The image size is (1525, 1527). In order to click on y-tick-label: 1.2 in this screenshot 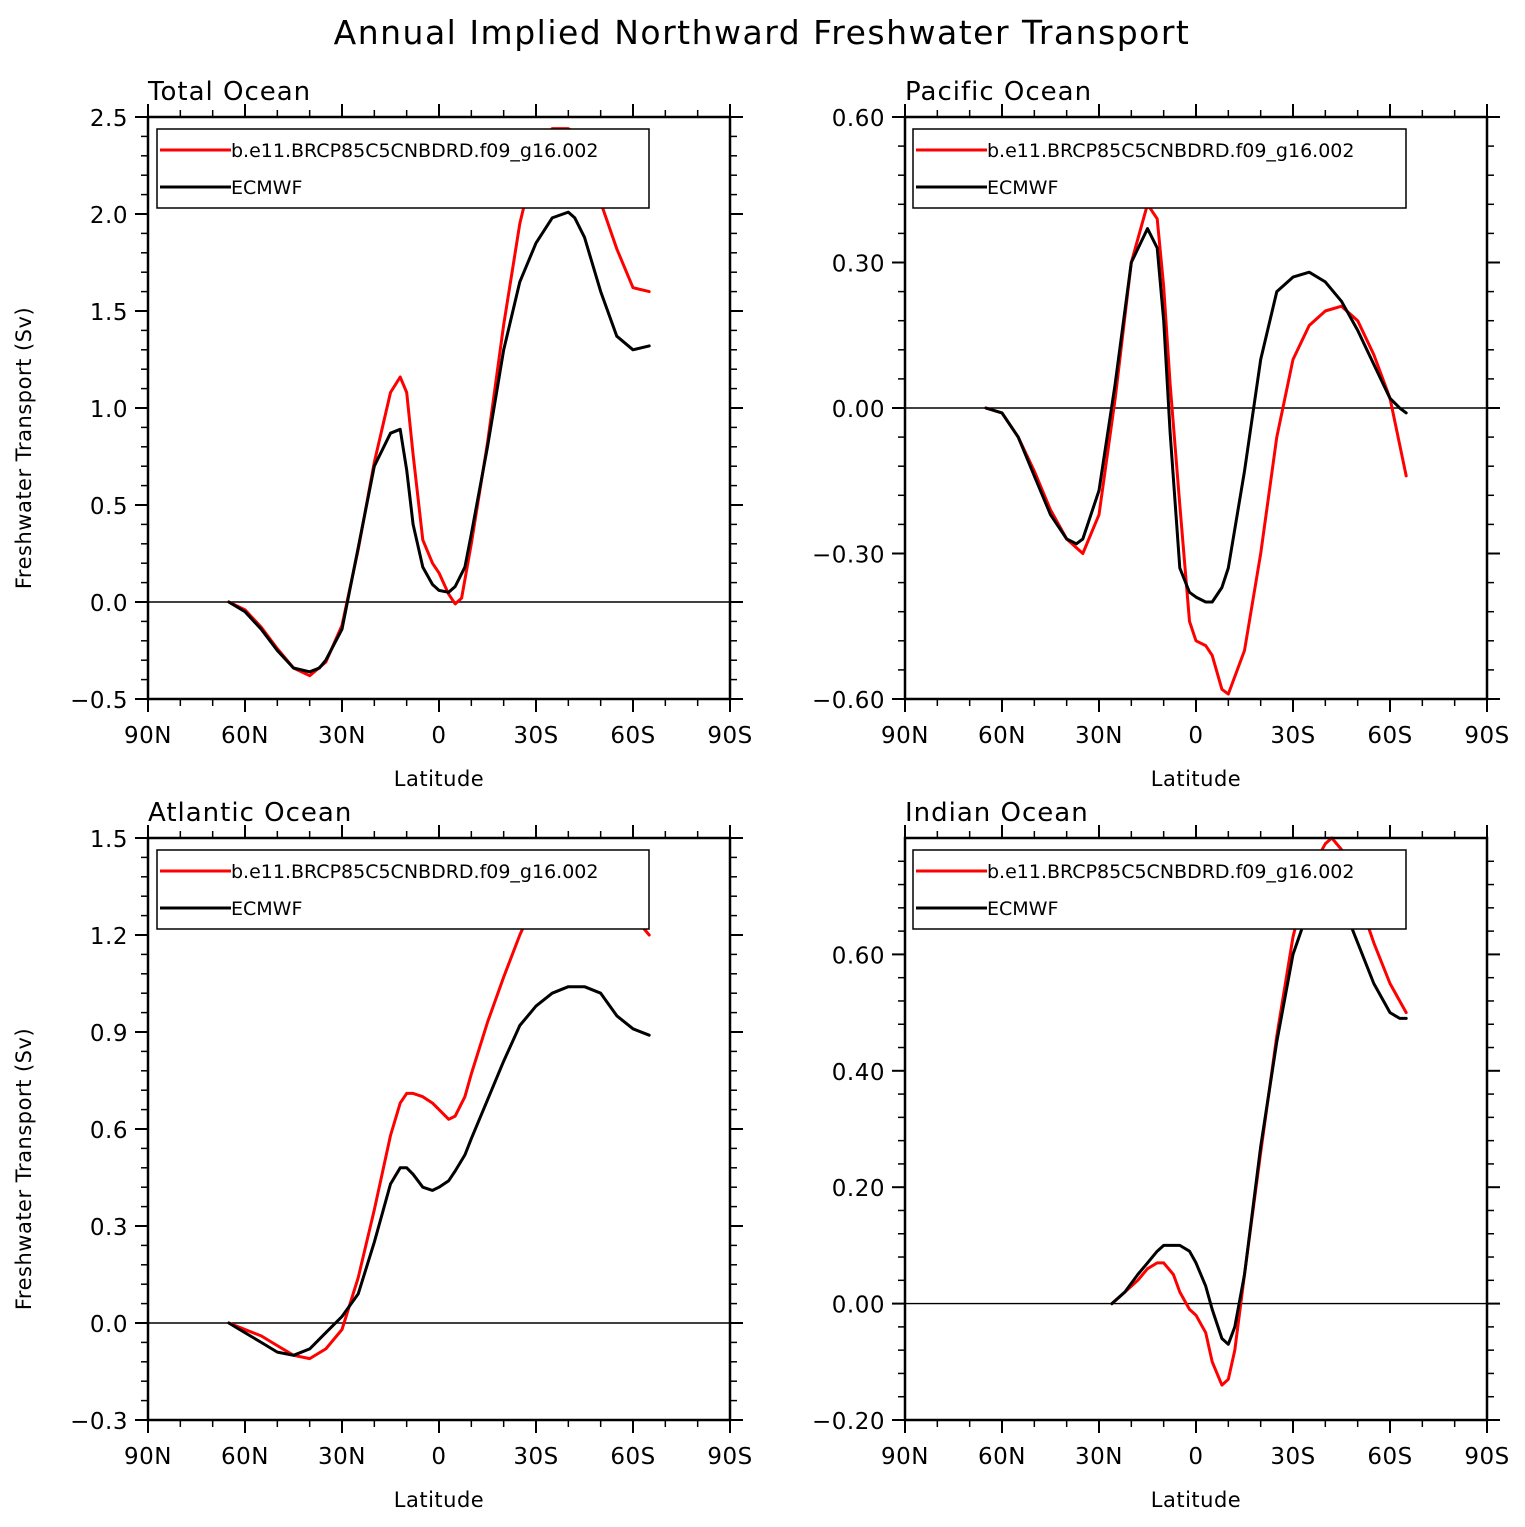, I will do `click(109, 937)`.